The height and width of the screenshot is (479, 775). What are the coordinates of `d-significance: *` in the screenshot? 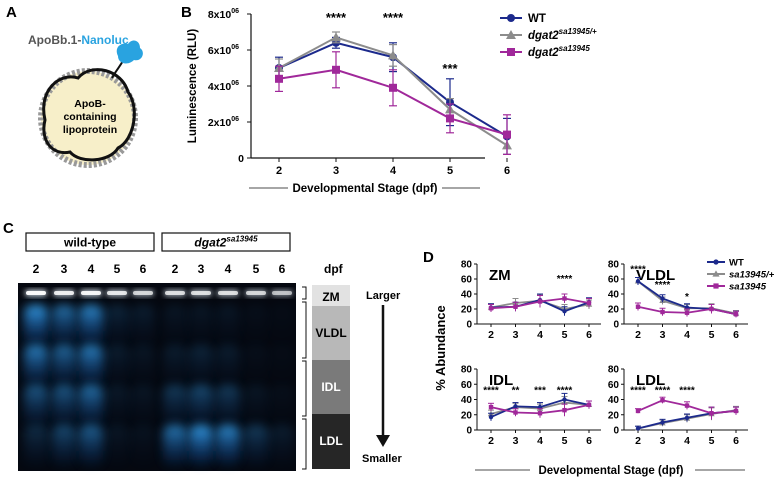 It's located at (687, 297).